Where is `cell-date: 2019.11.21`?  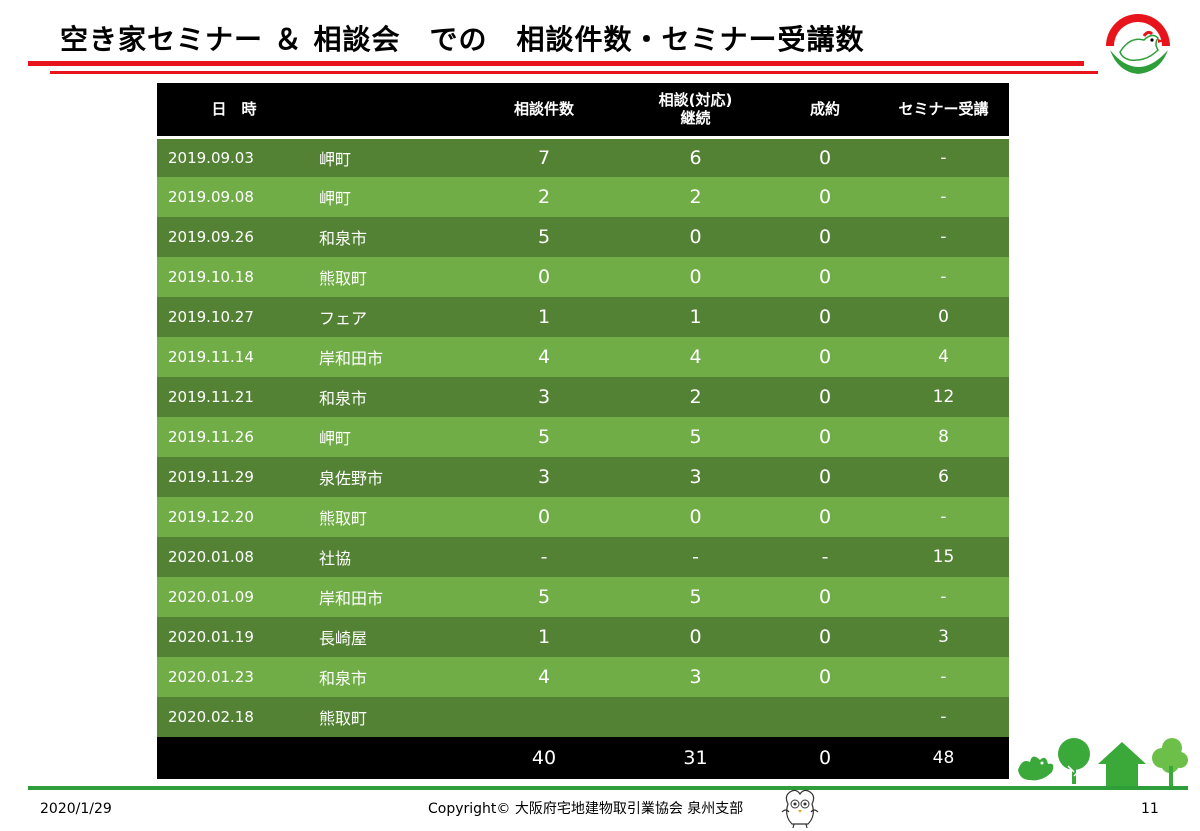 cell-date: 2019.11.21 is located at coordinates (211, 397).